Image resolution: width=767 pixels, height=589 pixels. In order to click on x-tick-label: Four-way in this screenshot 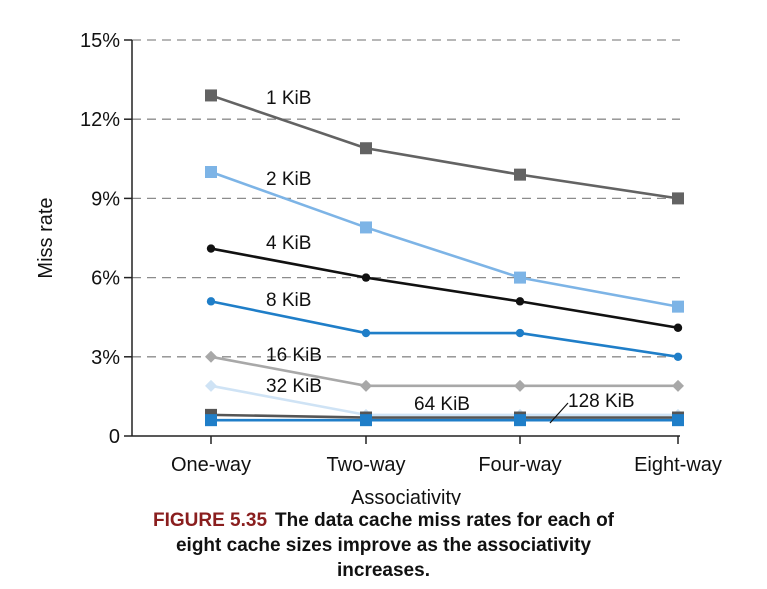, I will do `click(519, 465)`.